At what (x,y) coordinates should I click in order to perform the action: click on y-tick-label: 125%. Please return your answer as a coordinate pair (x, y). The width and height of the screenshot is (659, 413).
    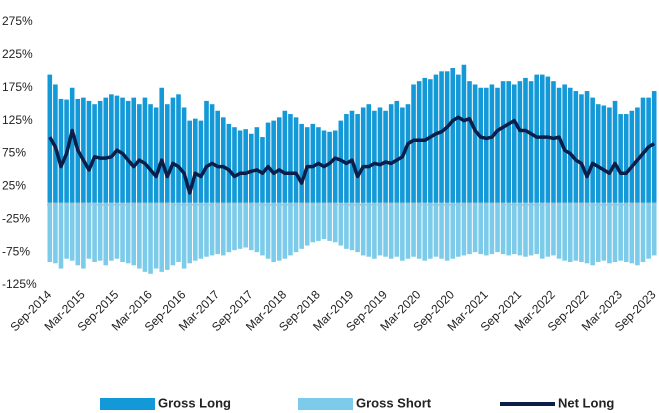
    Looking at the image, I should click on (17, 120).